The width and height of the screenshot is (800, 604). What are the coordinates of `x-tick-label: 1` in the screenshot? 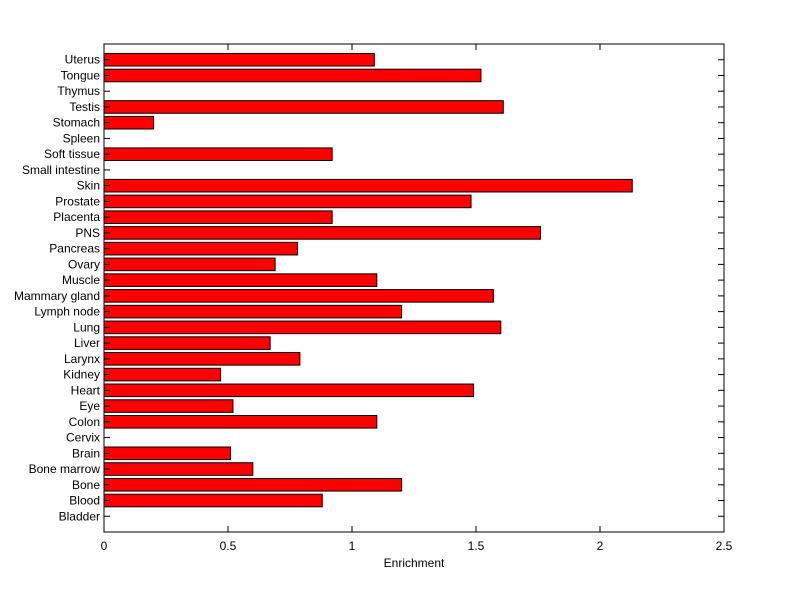 It's located at (352, 546).